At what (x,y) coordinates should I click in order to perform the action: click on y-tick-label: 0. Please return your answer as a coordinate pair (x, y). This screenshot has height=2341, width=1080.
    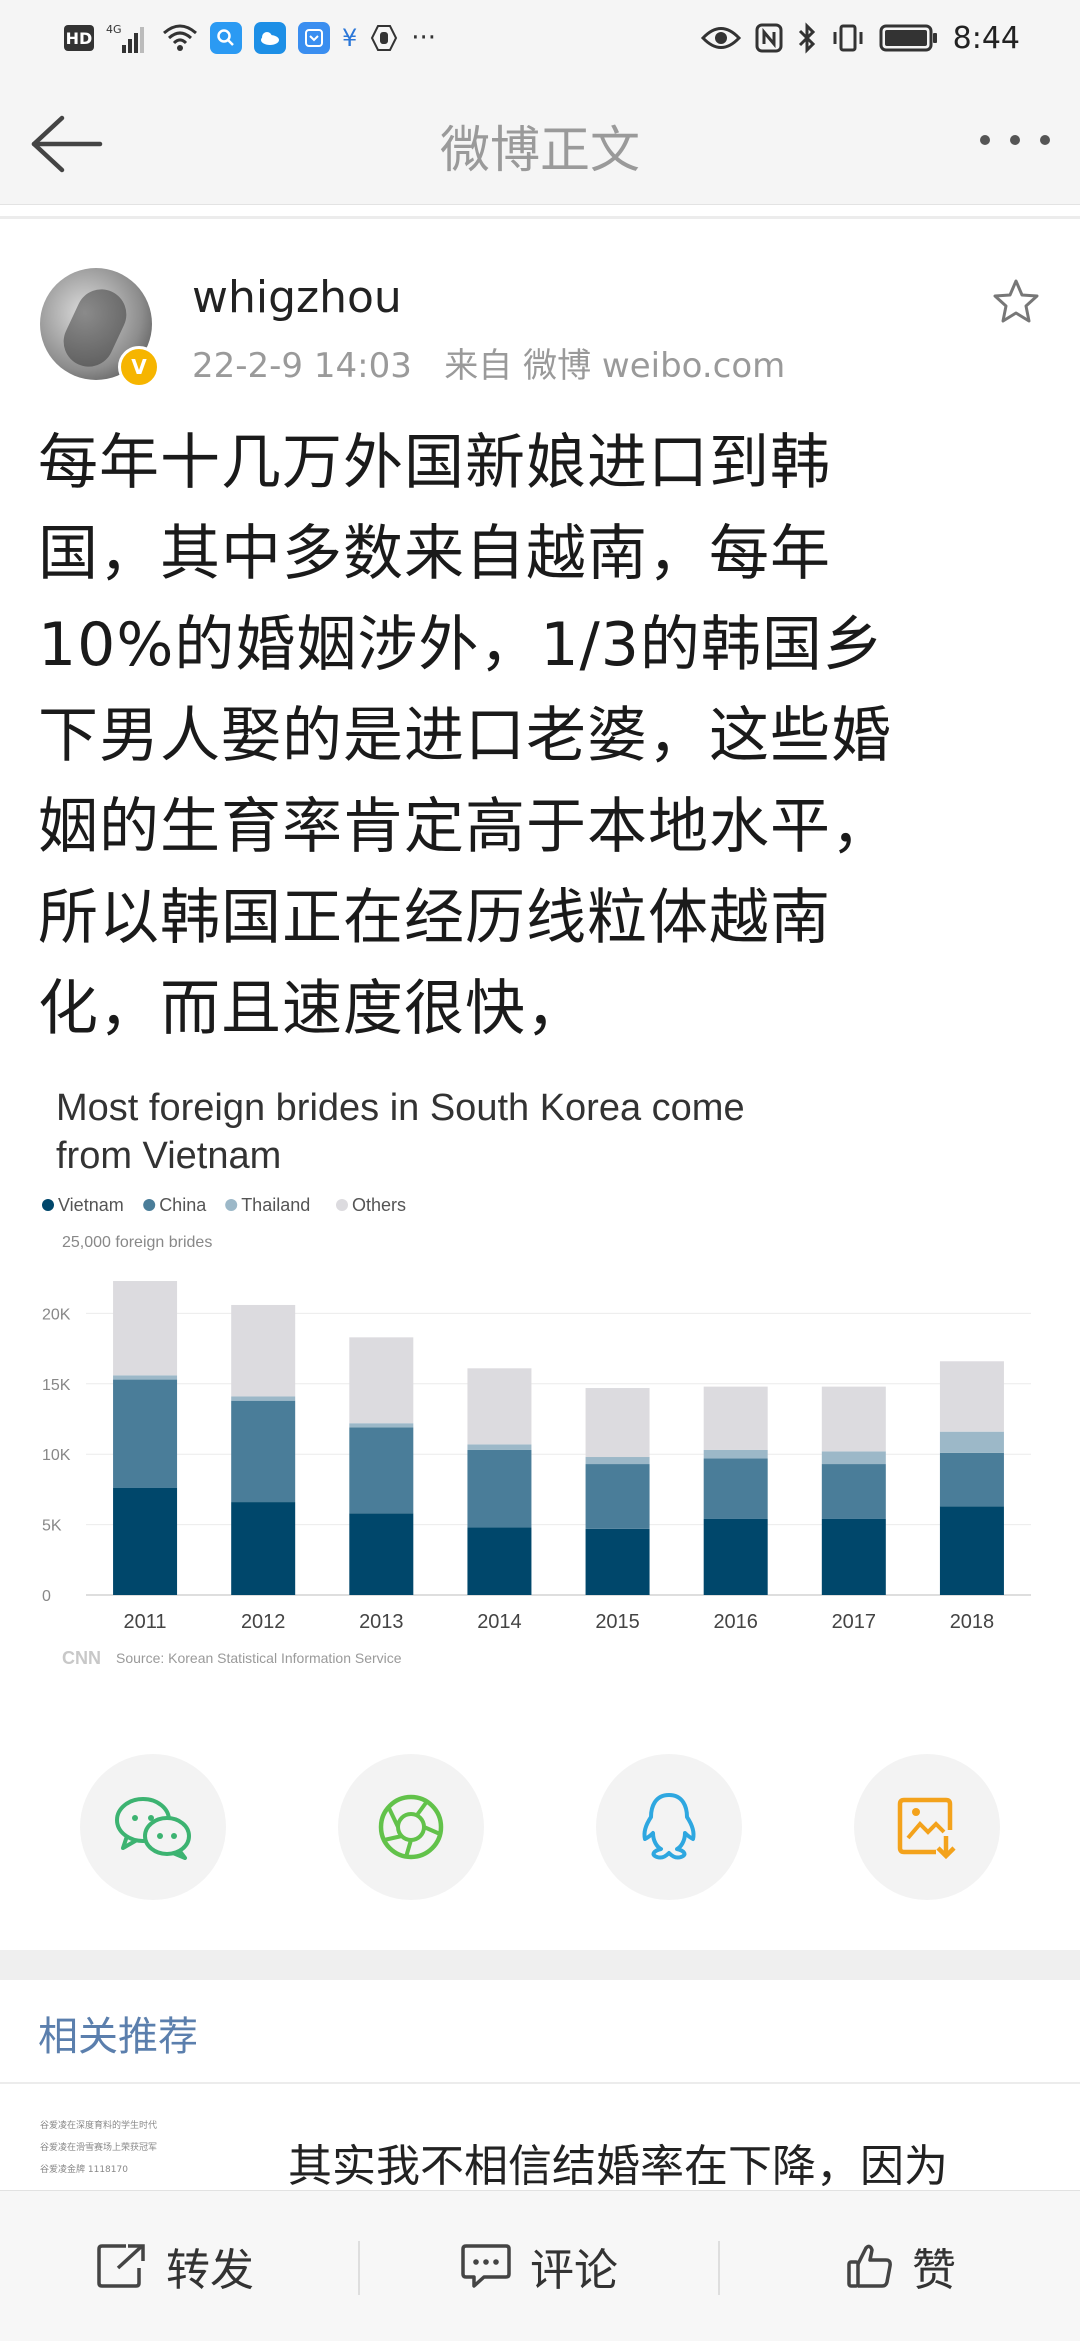
    Looking at the image, I should click on (46, 1596).